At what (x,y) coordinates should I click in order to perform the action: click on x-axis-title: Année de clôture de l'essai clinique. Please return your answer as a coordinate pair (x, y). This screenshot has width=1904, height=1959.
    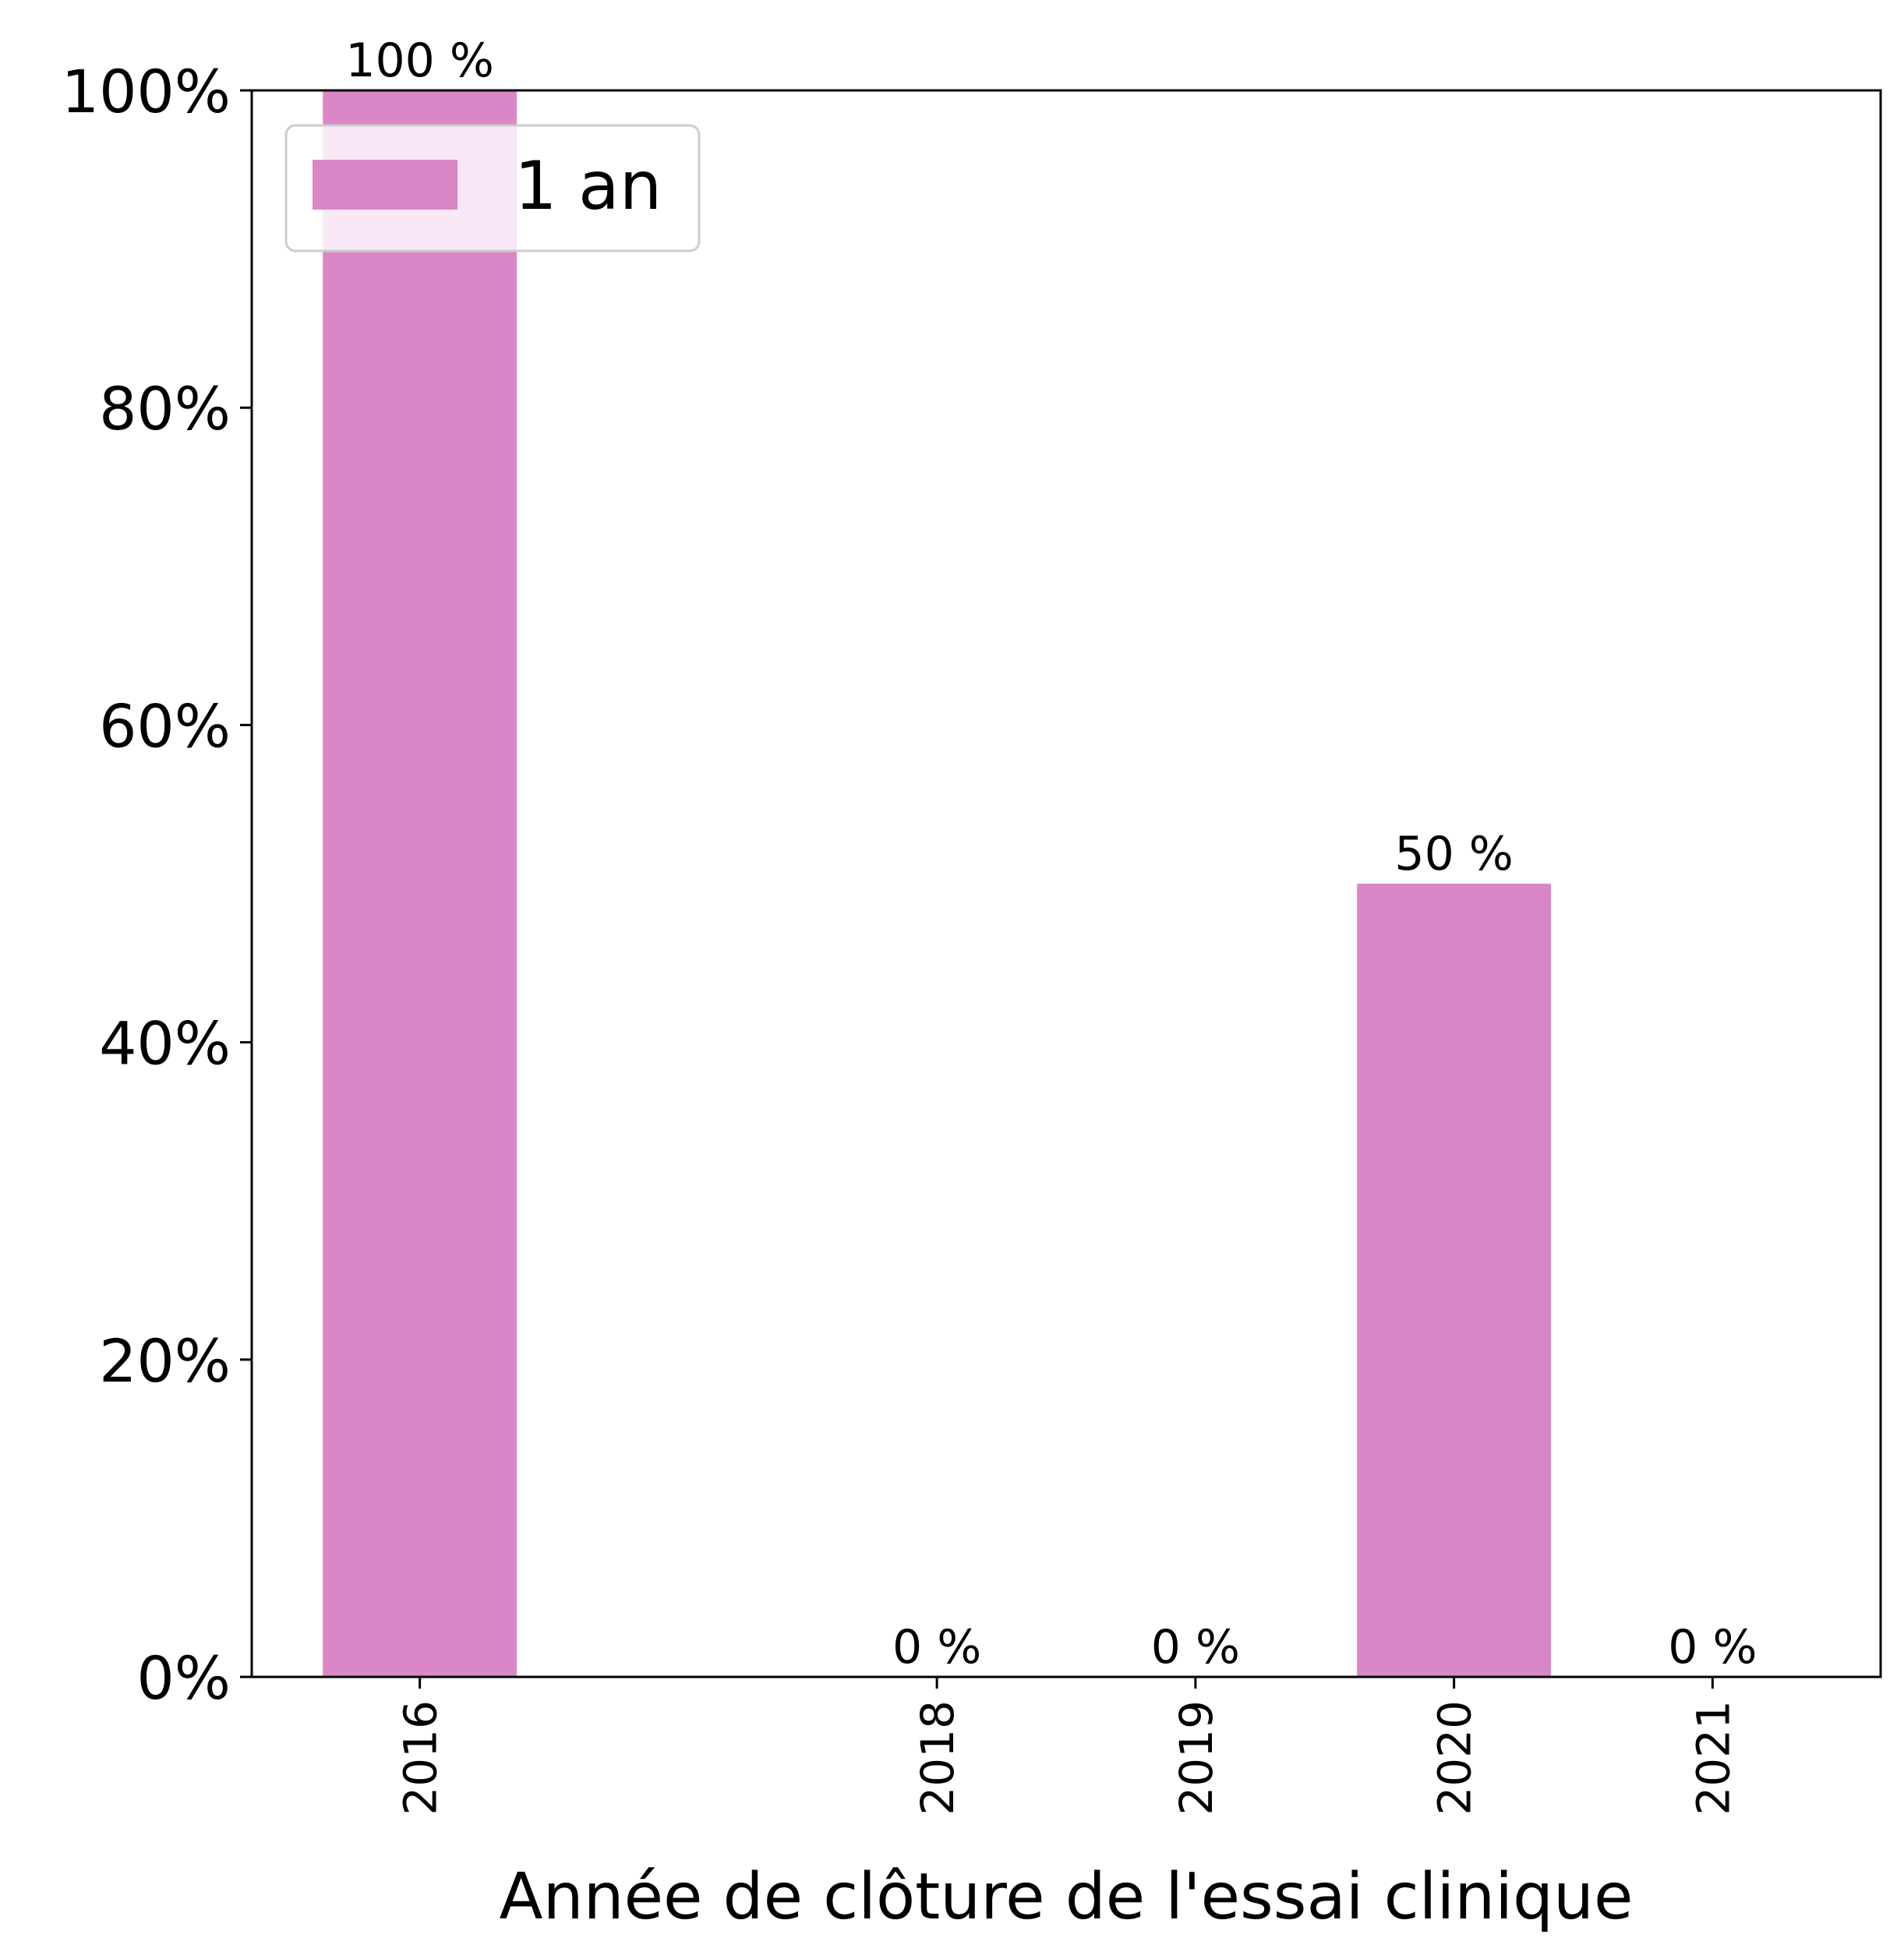
    Looking at the image, I should click on (1067, 1897).